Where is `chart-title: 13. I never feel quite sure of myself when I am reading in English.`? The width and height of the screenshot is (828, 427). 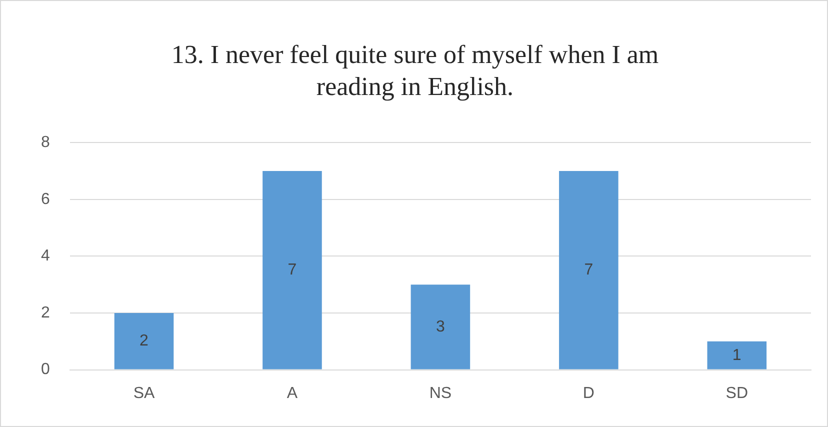 chart-title: 13. I never feel quite sure of myself when I am reading in English. is located at coordinates (415, 71).